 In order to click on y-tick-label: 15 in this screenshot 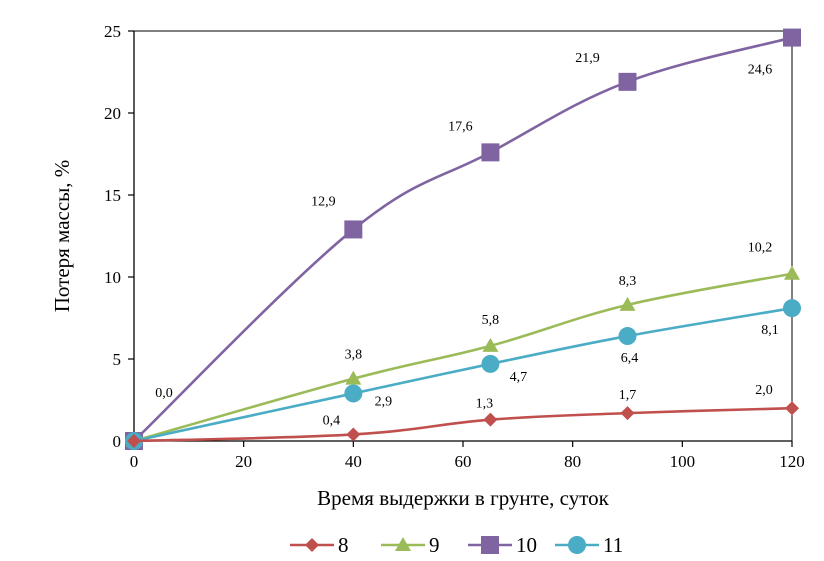, I will do `click(112, 195)`.